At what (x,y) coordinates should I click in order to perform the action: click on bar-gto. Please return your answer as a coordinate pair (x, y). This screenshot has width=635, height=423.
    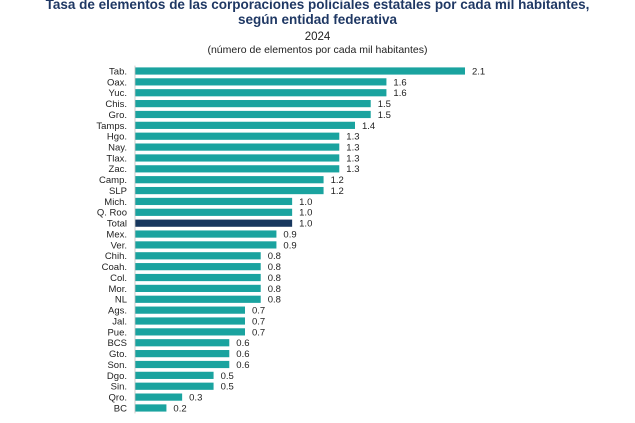
    Looking at the image, I should click on (182, 354).